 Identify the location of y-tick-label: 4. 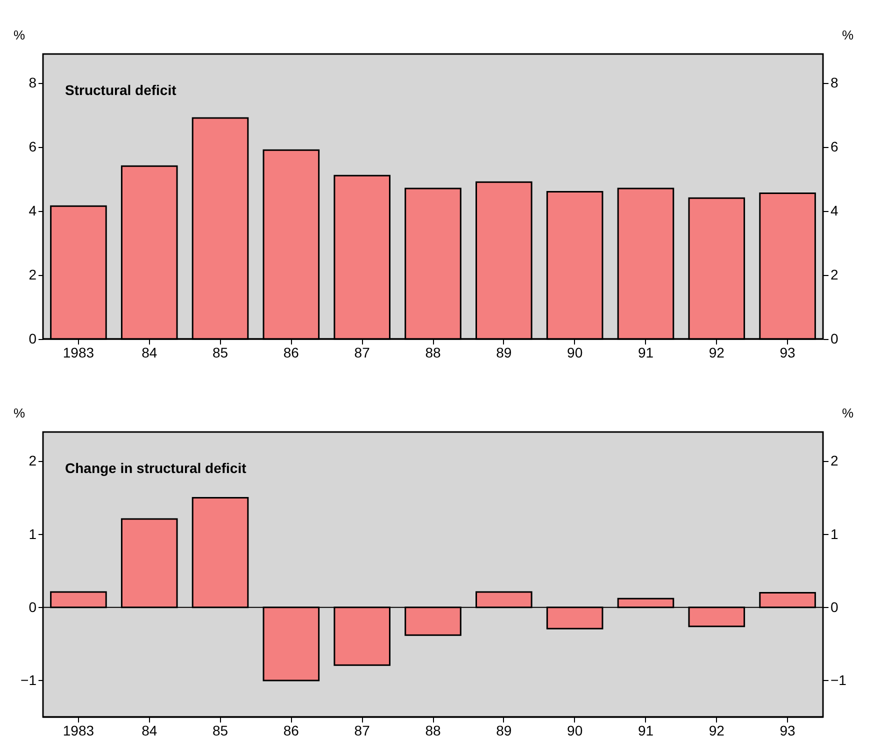
(32, 210).